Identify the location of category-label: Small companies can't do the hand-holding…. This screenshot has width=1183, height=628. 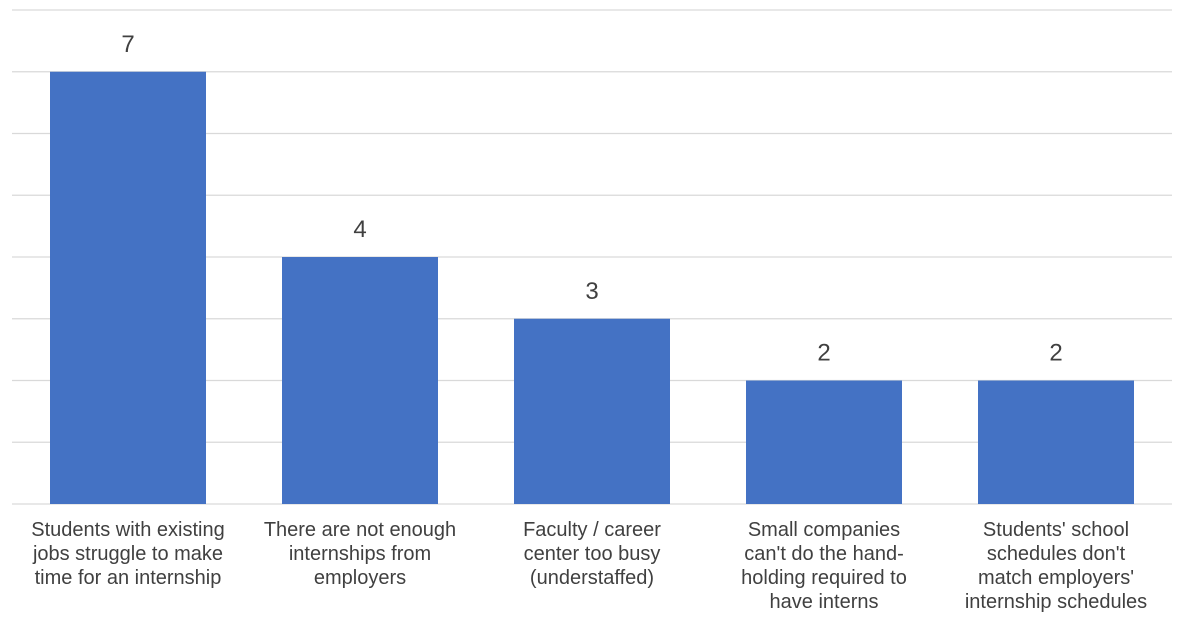
(824, 566).